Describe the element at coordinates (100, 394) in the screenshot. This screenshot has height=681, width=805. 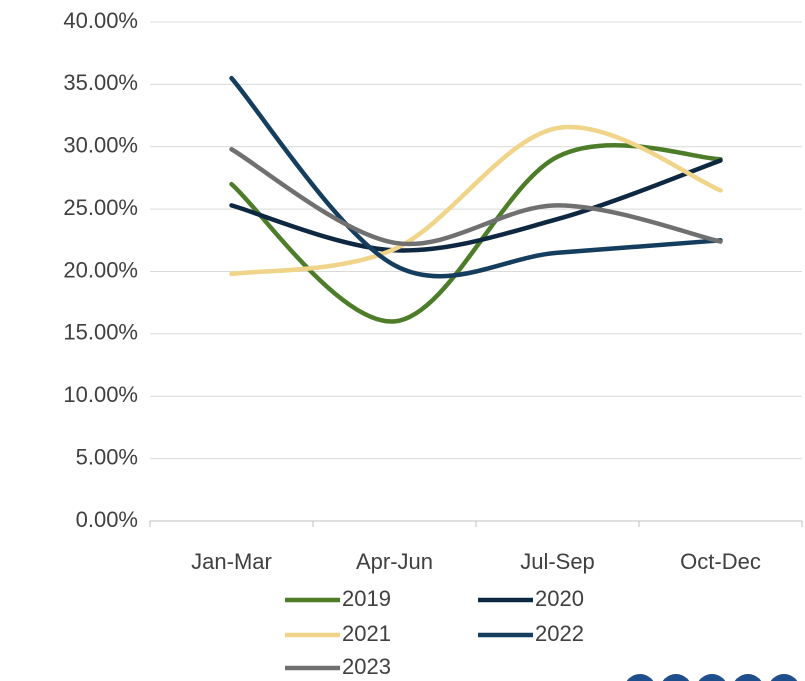
I see `y-tick-label: 10.00%` at that location.